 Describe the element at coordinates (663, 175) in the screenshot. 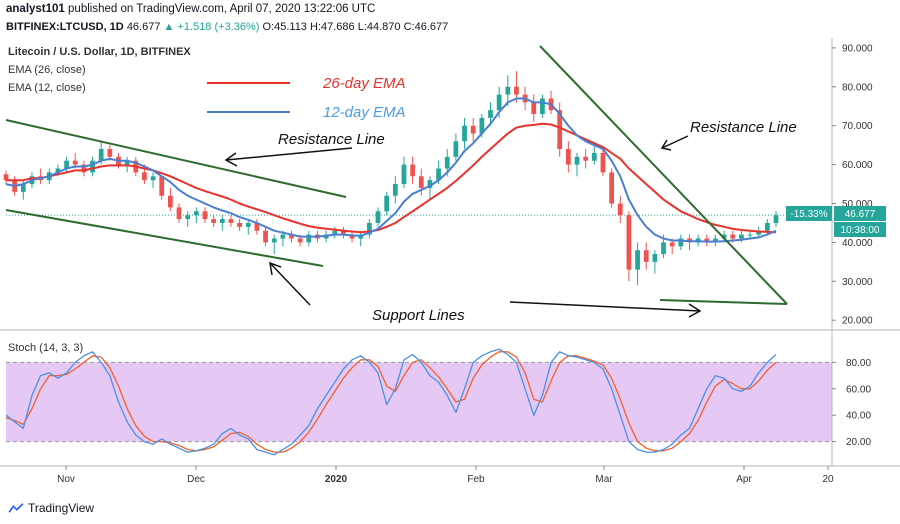

I see `resistance-trendline-right` at that location.